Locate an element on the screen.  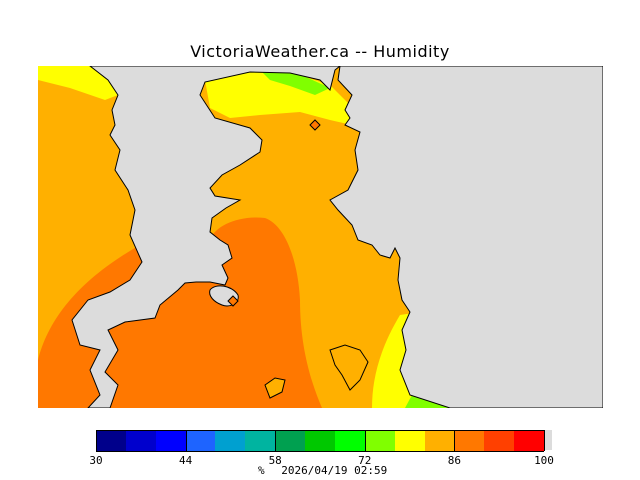
timestamp-label: 2026/04/19 02:59 is located at coordinates (334, 470).